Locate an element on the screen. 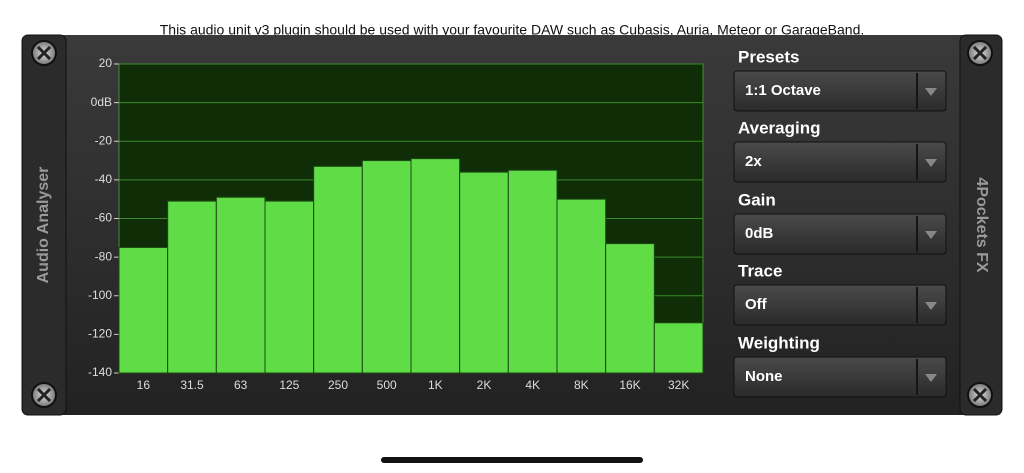 The height and width of the screenshot is (473, 1024). control-label: Weighting is located at coordinates (779, 342).